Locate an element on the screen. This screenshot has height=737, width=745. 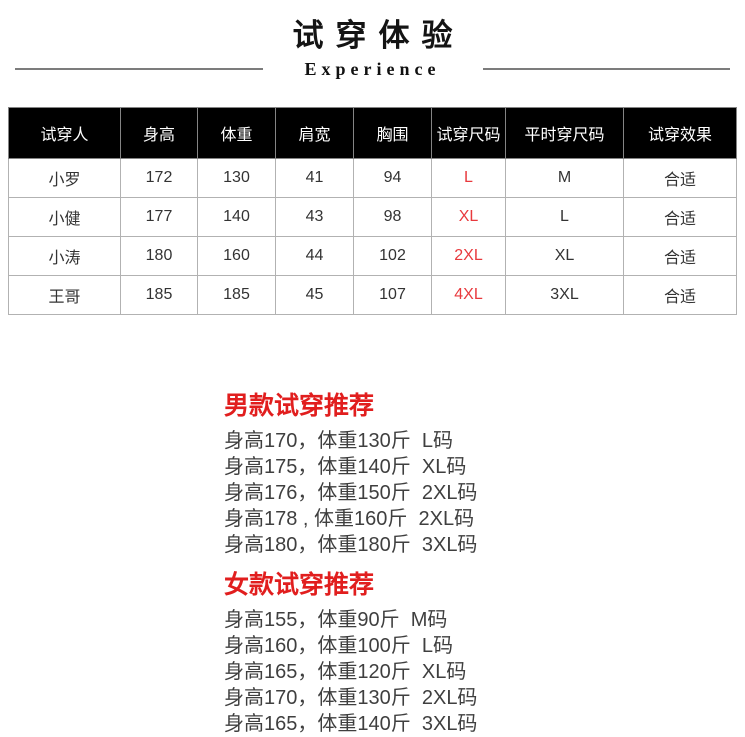
female-reco-line: 身高165，体重120斤 XL码 is located at coordinates (345, 672).